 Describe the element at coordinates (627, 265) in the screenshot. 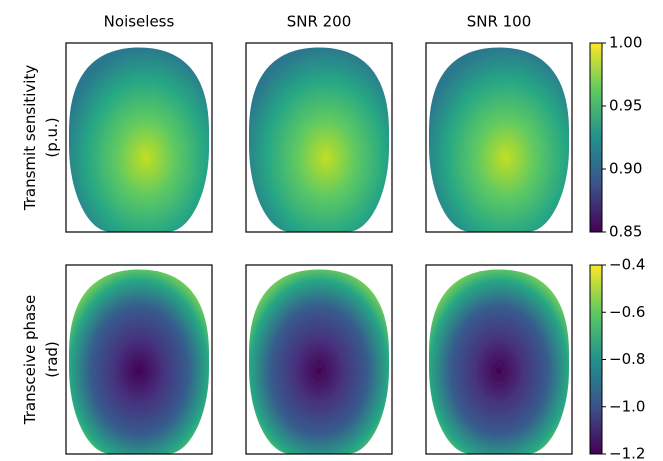

I see `colorbar-tick-label: −0.4` at that location.